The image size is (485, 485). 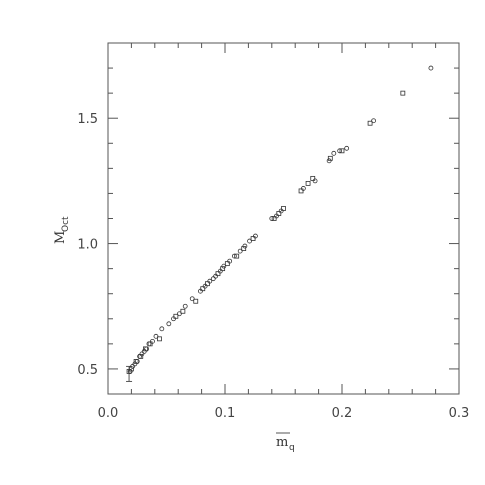 What do you see at coordinates (459, 413) in the screenshot?
I see `x-tick-label: 0.3` at bounding box center [459, 413].